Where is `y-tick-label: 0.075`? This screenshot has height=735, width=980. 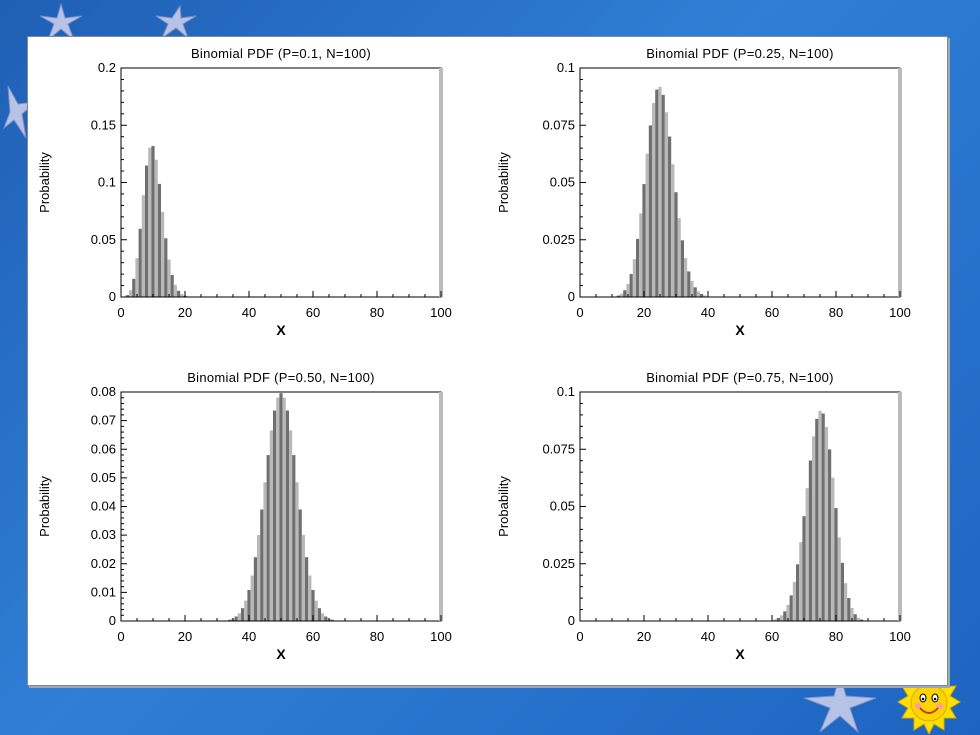
y-tick-label: 0.075 is located at coordinates (558, 124).